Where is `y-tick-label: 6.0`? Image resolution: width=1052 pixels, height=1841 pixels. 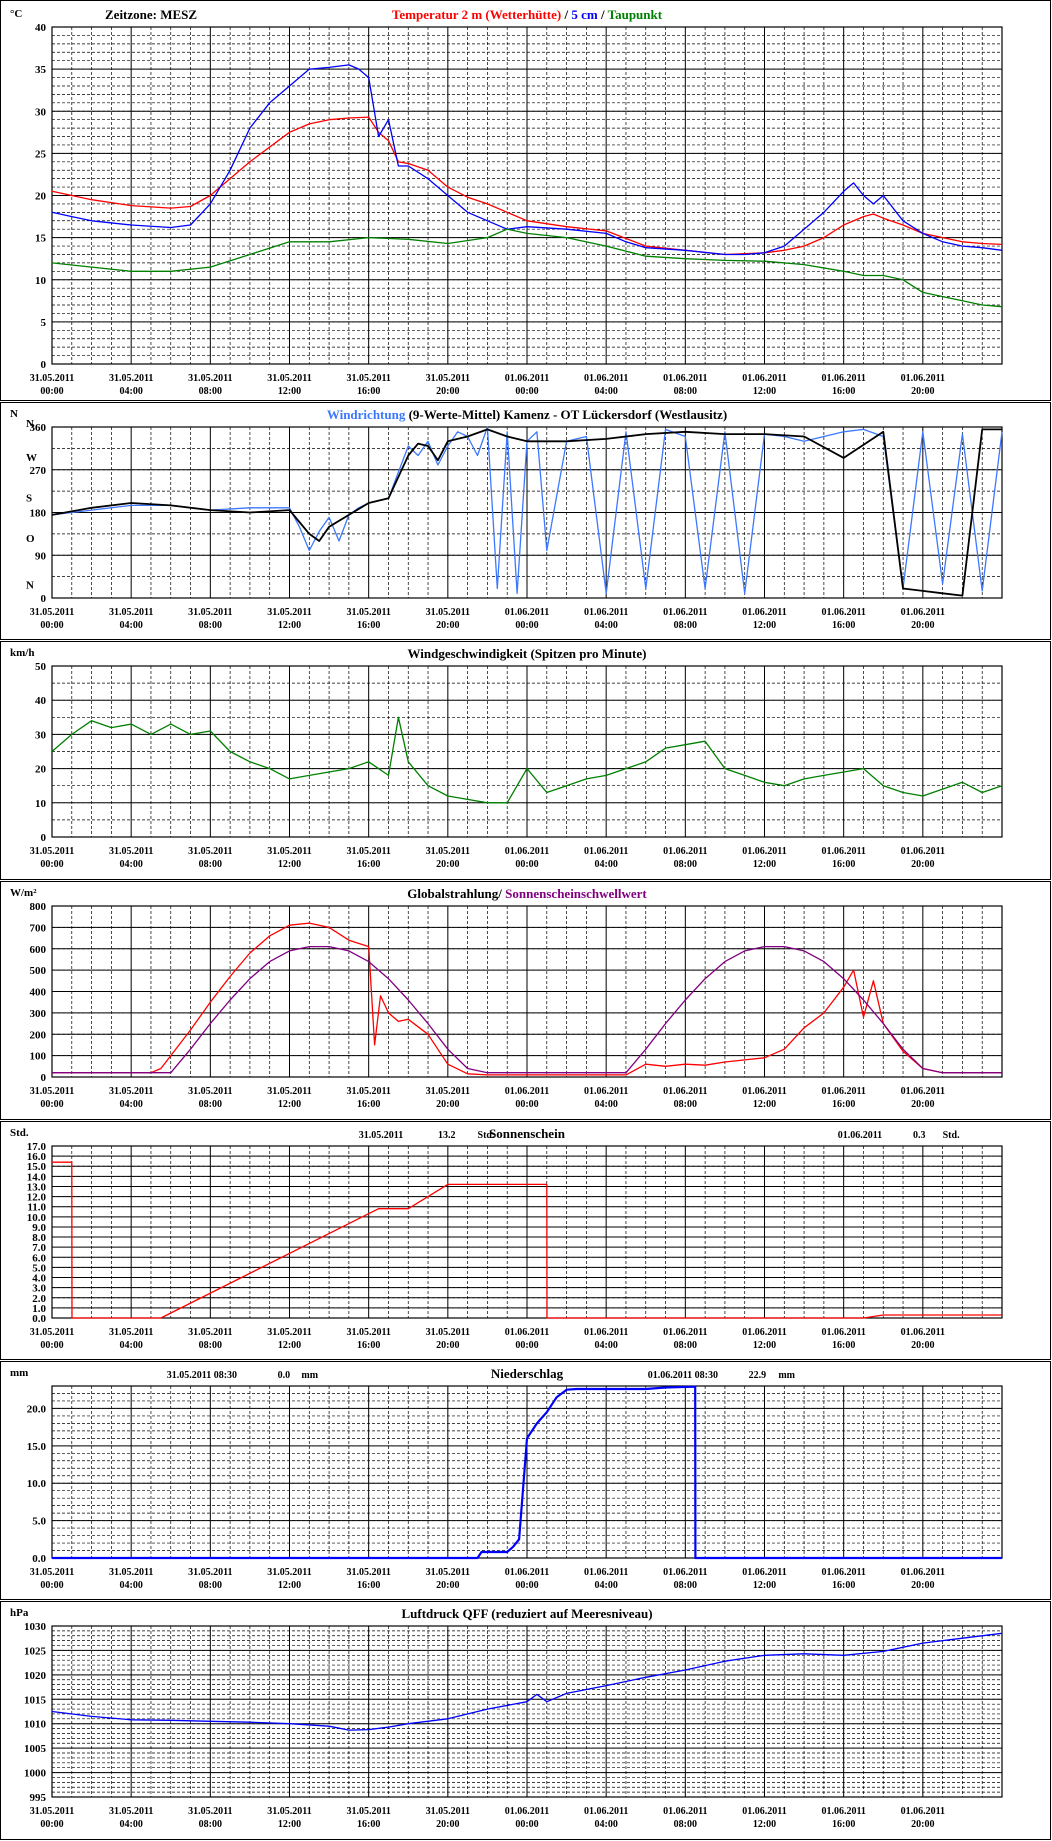 y-tick-label: 6.0 is located at coordinates (39, 1258).